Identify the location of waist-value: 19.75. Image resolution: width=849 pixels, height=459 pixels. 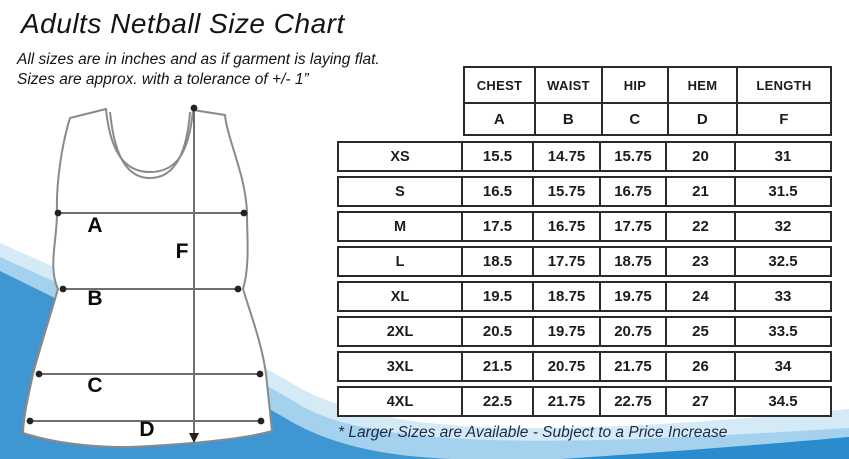
(567, 331).